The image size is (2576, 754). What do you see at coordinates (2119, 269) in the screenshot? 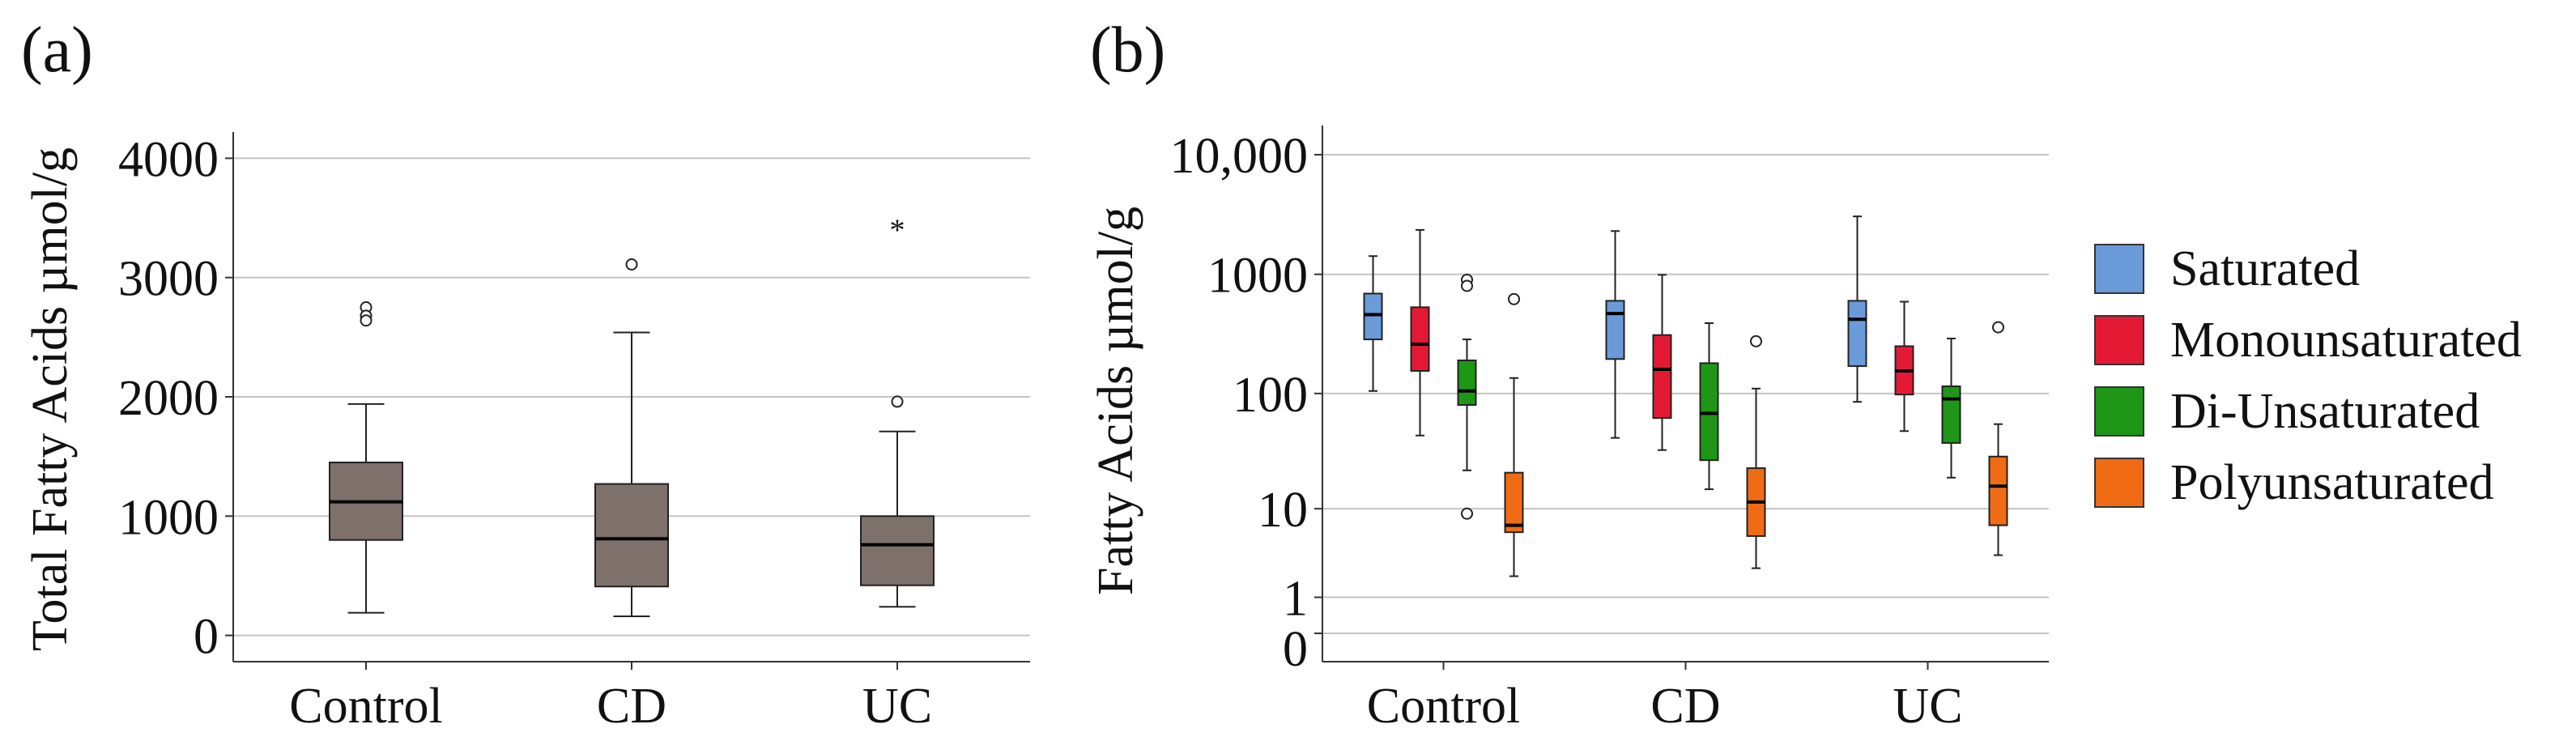
I see `legend-swatch-saturated` at bounding box center [2119, 269].